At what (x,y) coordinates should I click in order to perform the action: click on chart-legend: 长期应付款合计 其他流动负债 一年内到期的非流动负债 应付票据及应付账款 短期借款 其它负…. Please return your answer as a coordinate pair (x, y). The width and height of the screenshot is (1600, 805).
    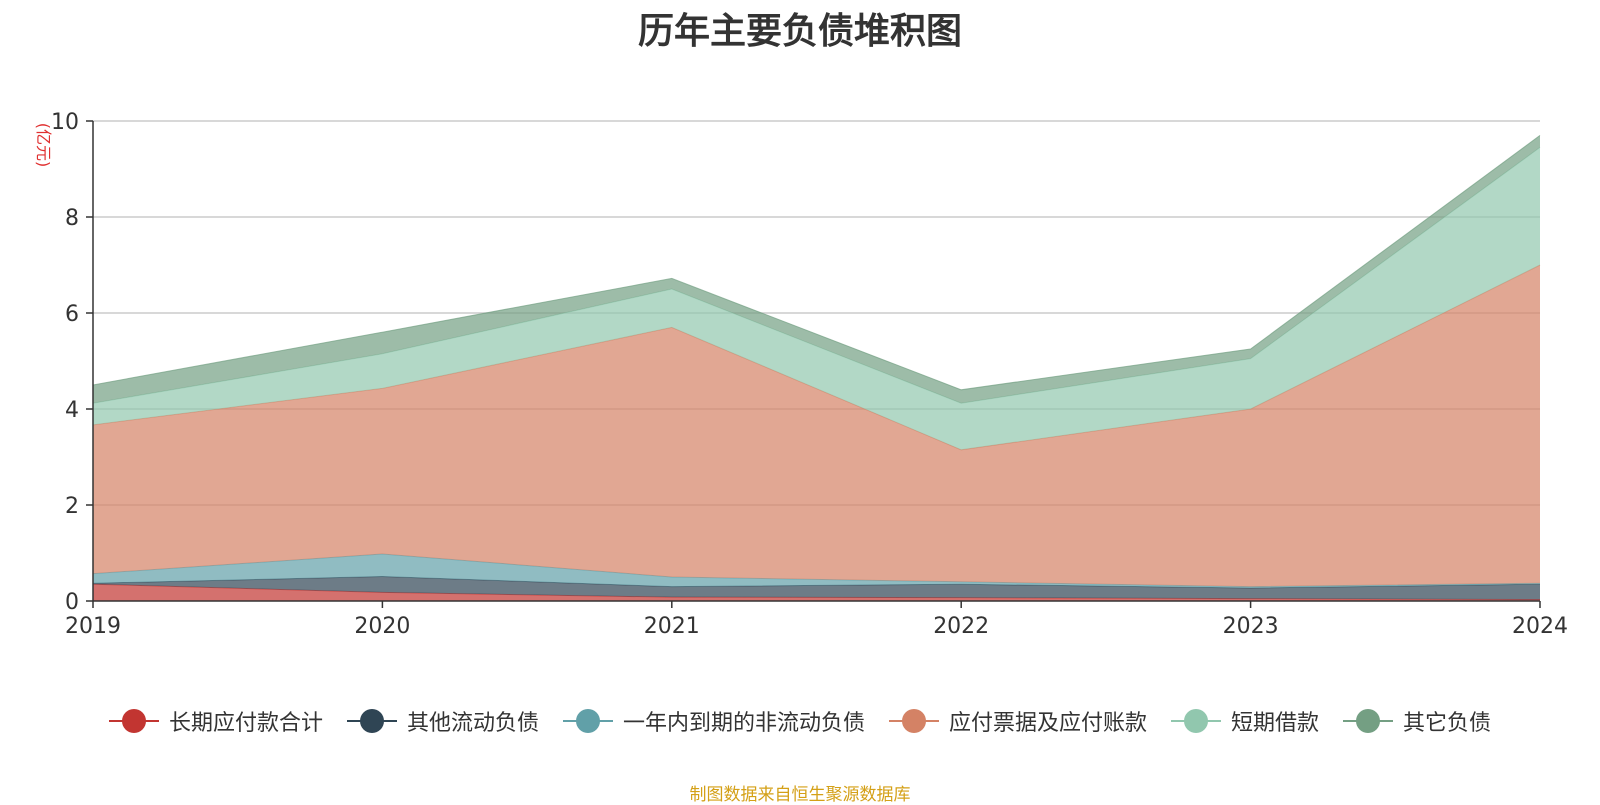
    Looking at the image, I should click on (800, 721).